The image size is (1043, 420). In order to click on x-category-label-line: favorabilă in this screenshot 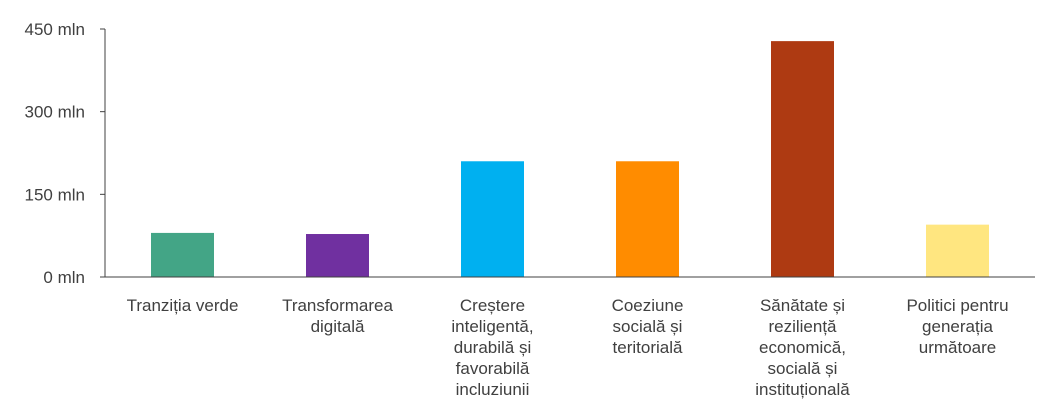, I will do `click(493, 368)`.